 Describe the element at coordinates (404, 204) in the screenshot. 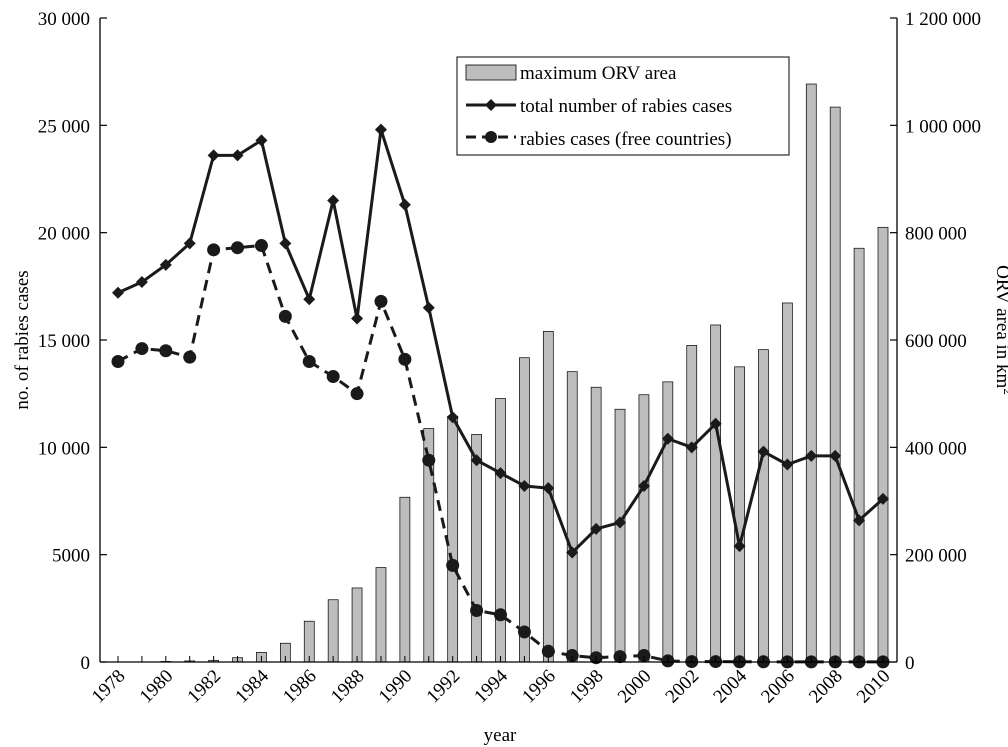

I see `total-cases-marker-1990` at that location.